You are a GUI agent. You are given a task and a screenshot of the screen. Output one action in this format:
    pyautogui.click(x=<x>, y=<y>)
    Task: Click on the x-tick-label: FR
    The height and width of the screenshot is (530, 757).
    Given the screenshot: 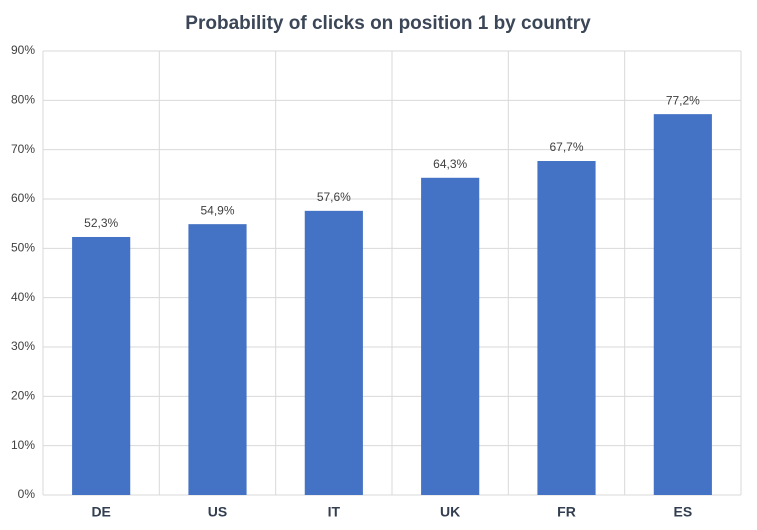 What is the action you would take?
    pyautogui.click(x=566, y=512)
    